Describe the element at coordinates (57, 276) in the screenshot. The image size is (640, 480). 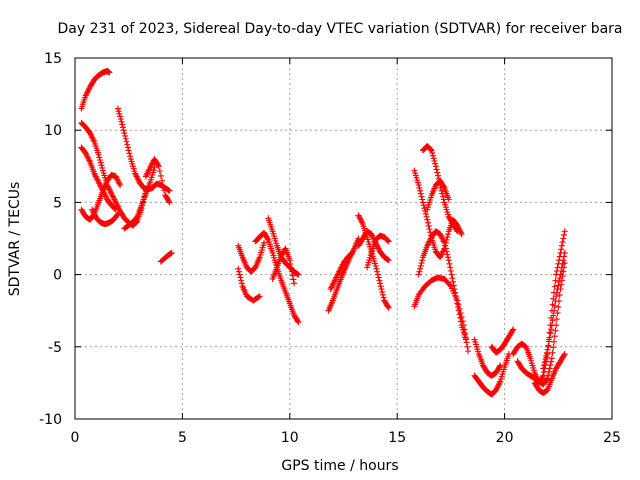
I see `y-tick-label: 0` at that location.